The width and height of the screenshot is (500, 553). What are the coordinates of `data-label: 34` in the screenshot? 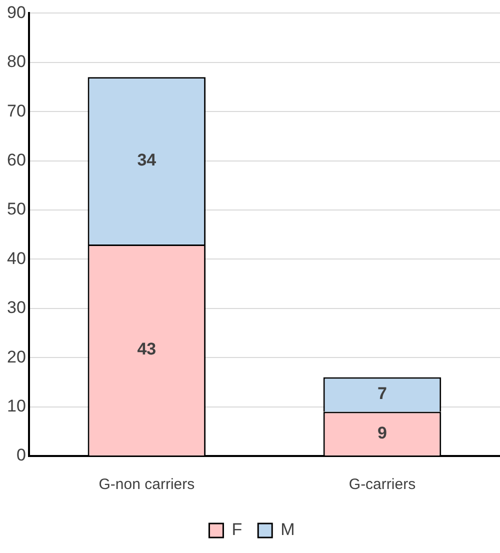 It's located at (147, 160).